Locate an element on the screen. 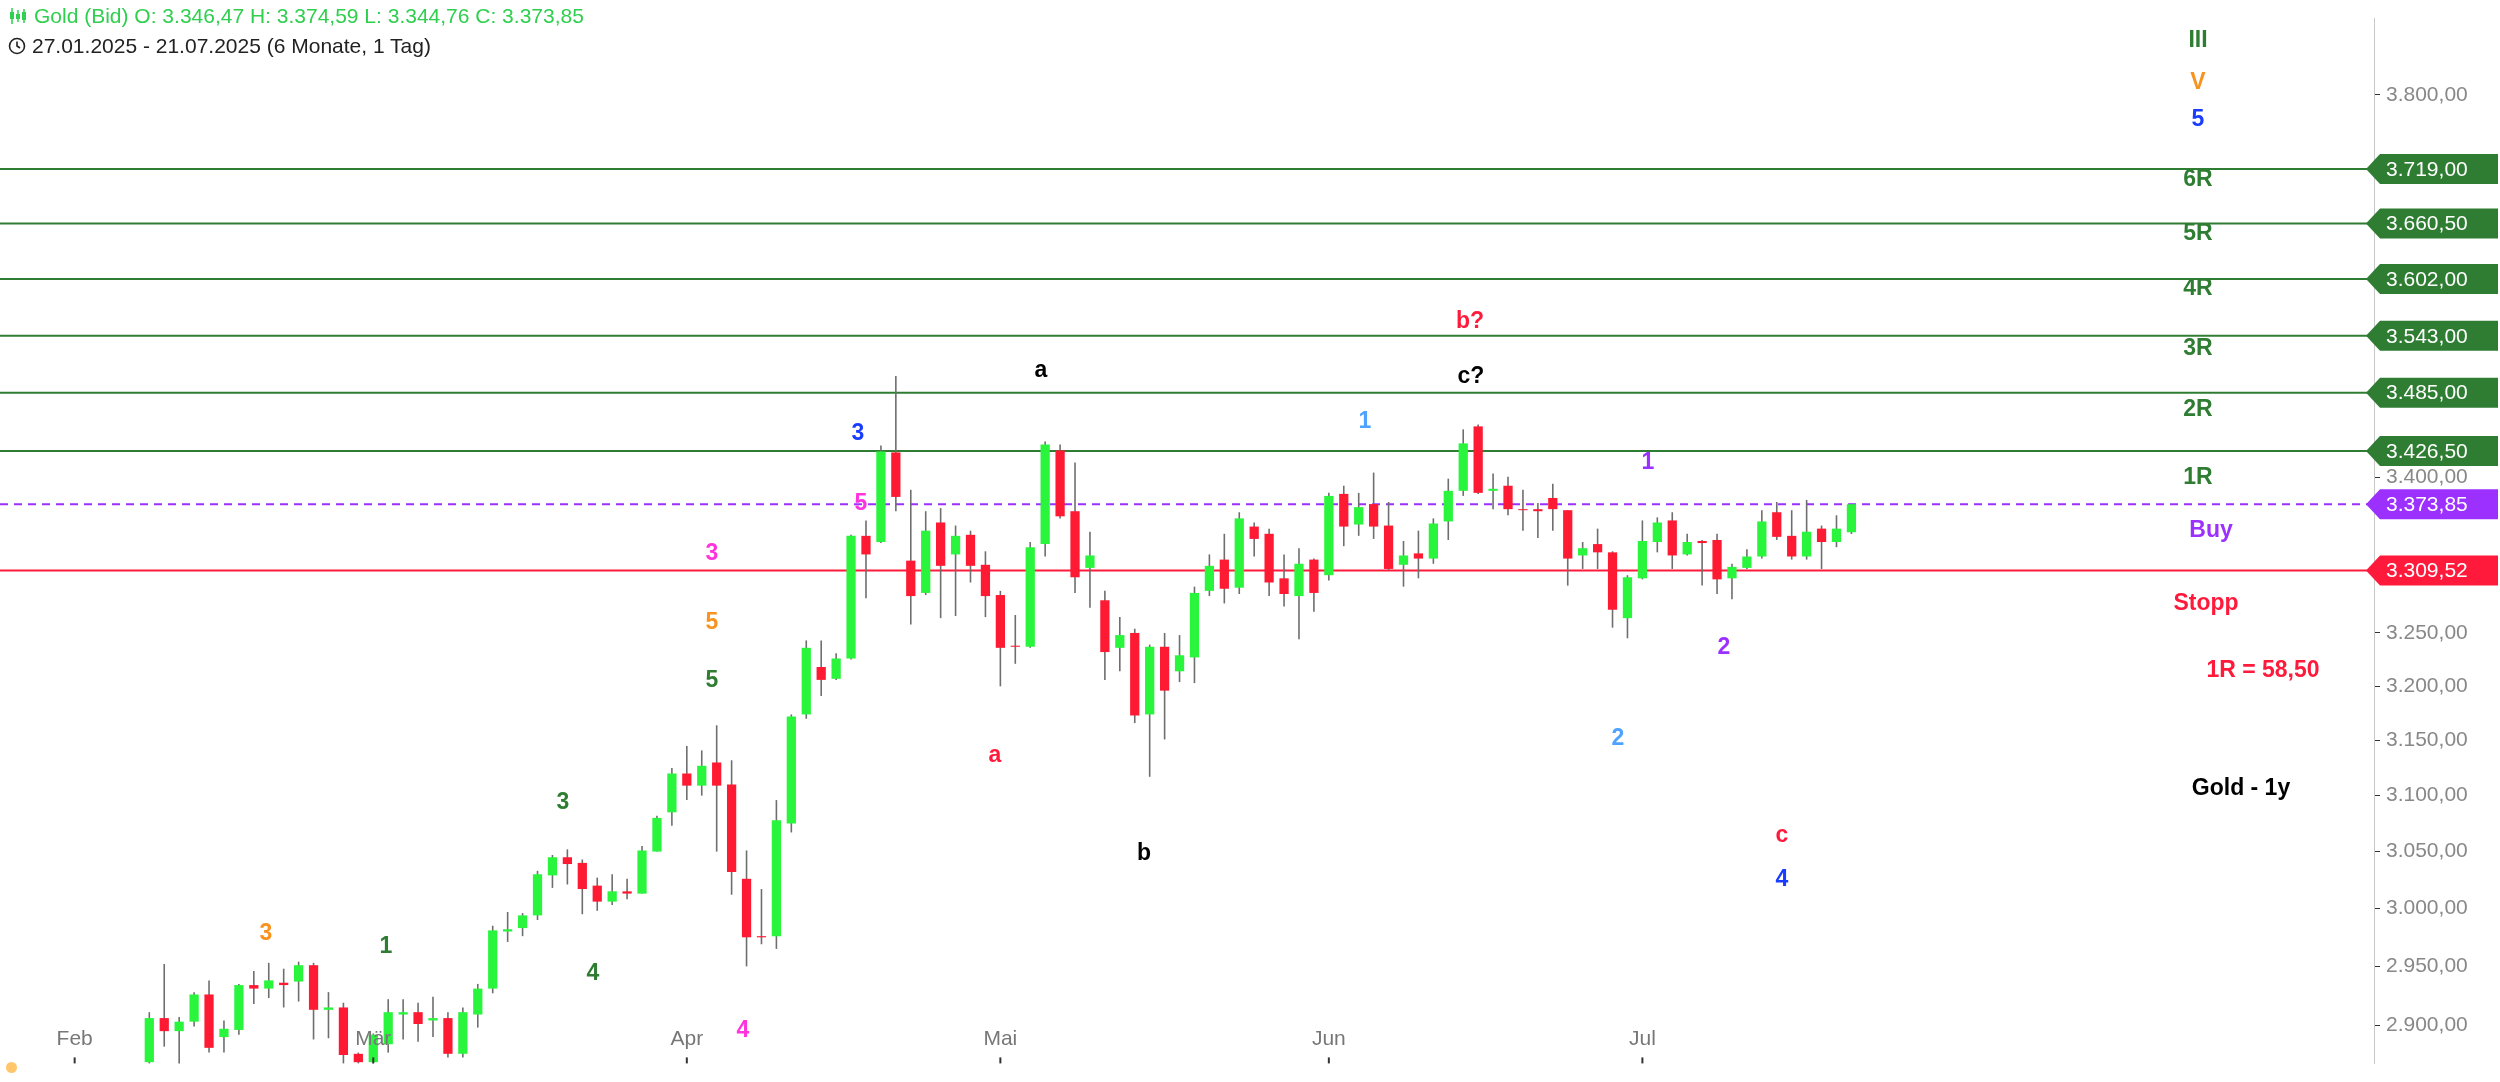 This screenshot has height=1082, width=2500. x-tick-label: Mai is located at coordinates (1000, 1038).